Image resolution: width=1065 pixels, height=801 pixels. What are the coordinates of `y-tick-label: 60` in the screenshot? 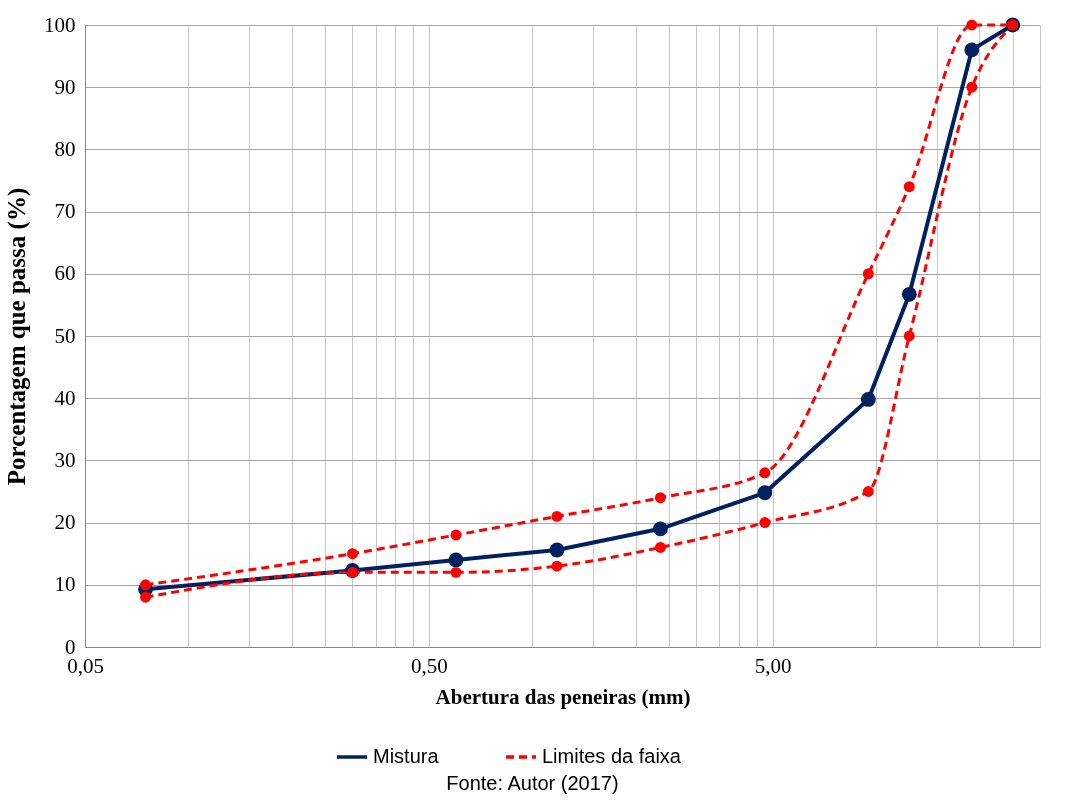 It's located at (65, 273).